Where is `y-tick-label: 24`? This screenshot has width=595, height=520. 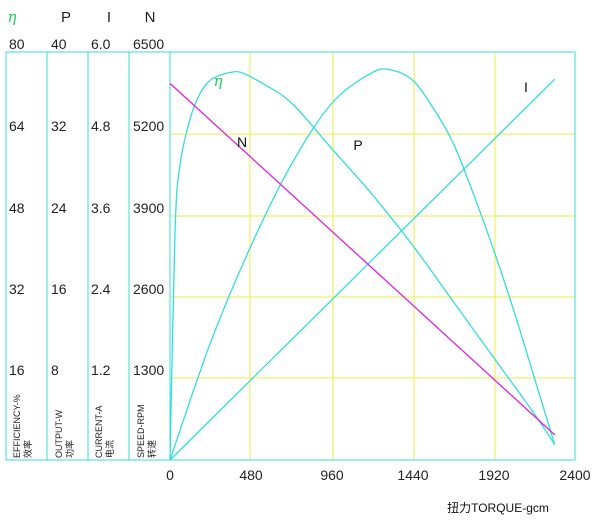 y-tick-label: 24 is located at coordinates (59, 208).